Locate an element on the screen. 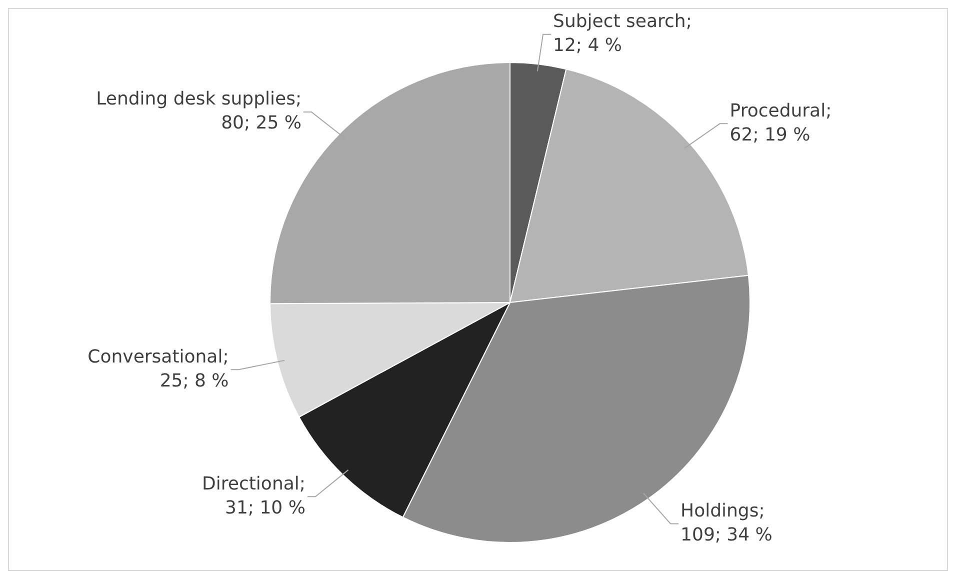  slice-label: Conversational; 25; 8 % is located at coordinates (158, 369).